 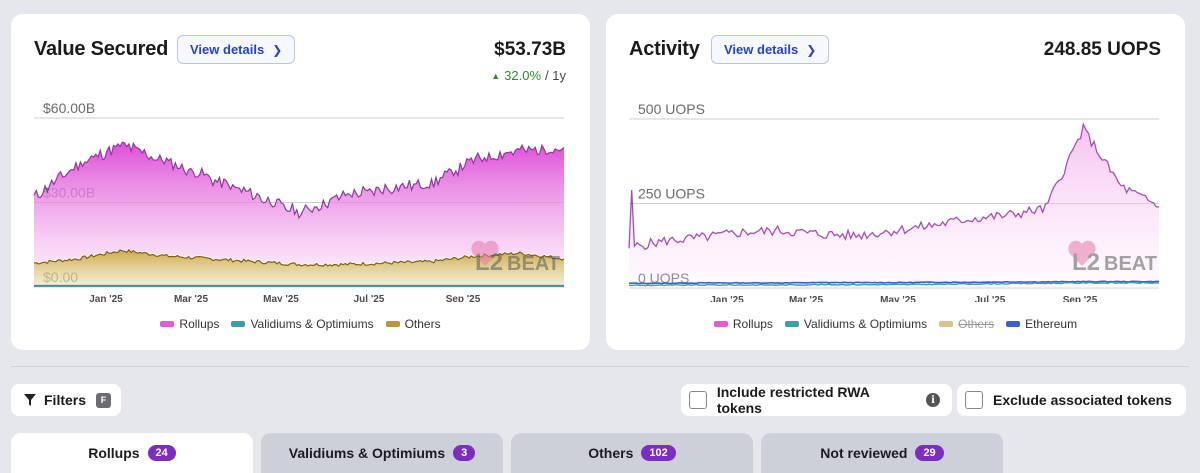 What do you see at coordinates (299, 268) in the screenshot?
I see `others-area` at bounding box center [299, 268].